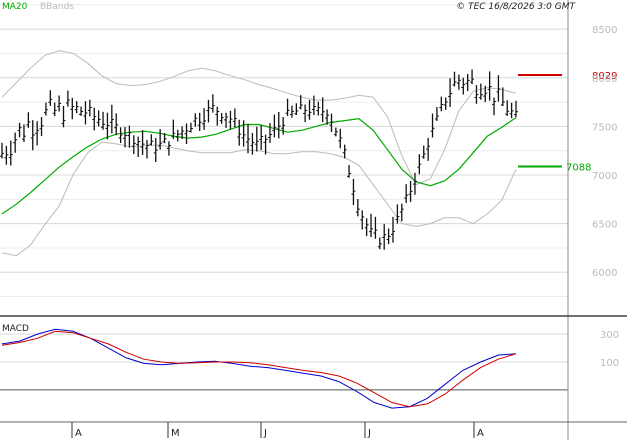  What do you see at coordinates (604, 127) in the screenshot?
I see `price-tick-label: 7500` at bounding box center [604, 127].